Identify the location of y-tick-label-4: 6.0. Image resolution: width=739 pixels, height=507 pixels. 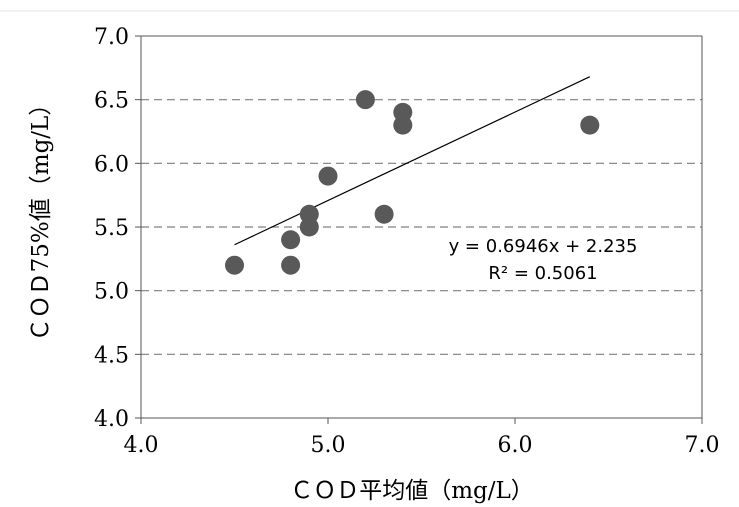
(111, 164).